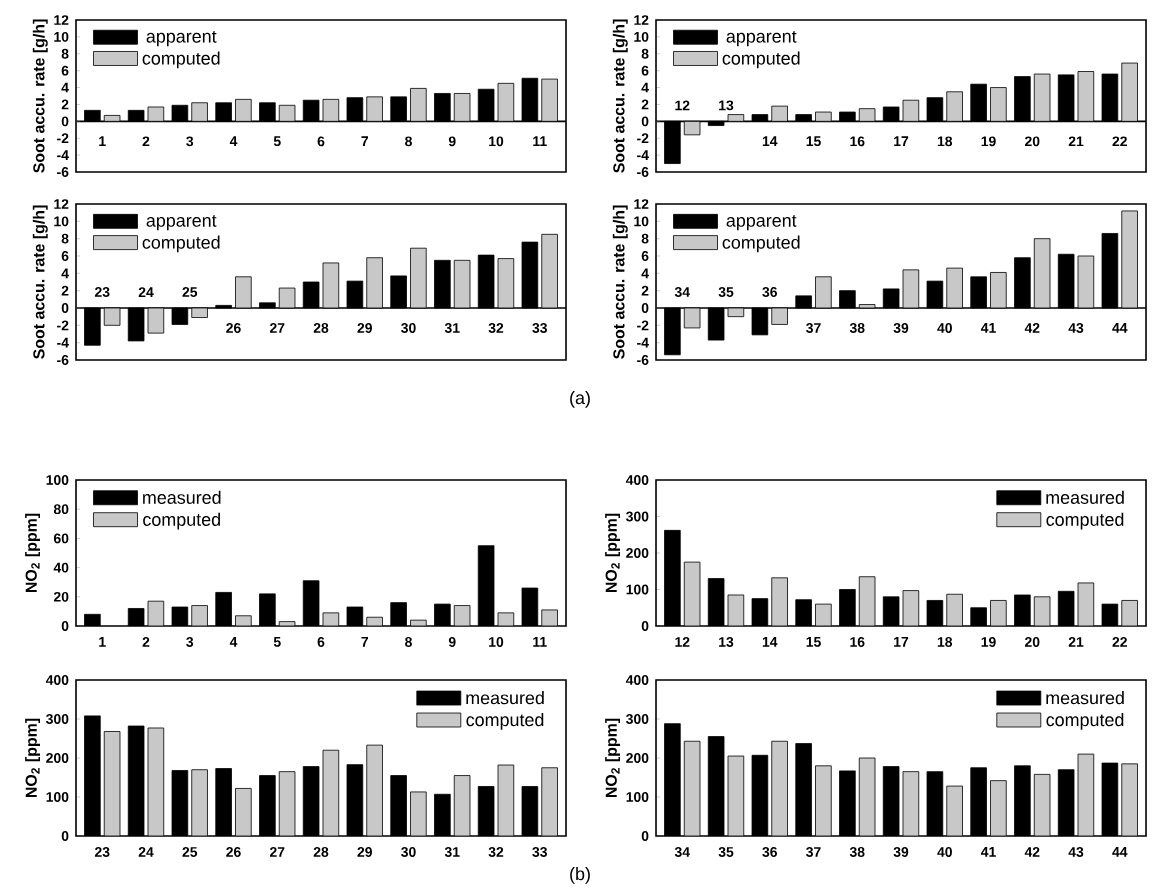 This screenshot has width=1160, height=894. I want to click on text: (a), so click(580, 399).